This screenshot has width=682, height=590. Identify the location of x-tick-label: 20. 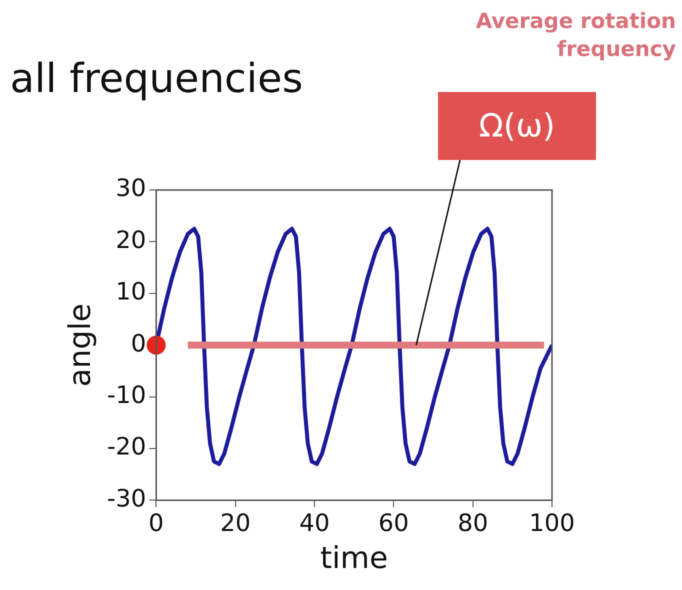
(235, 522).